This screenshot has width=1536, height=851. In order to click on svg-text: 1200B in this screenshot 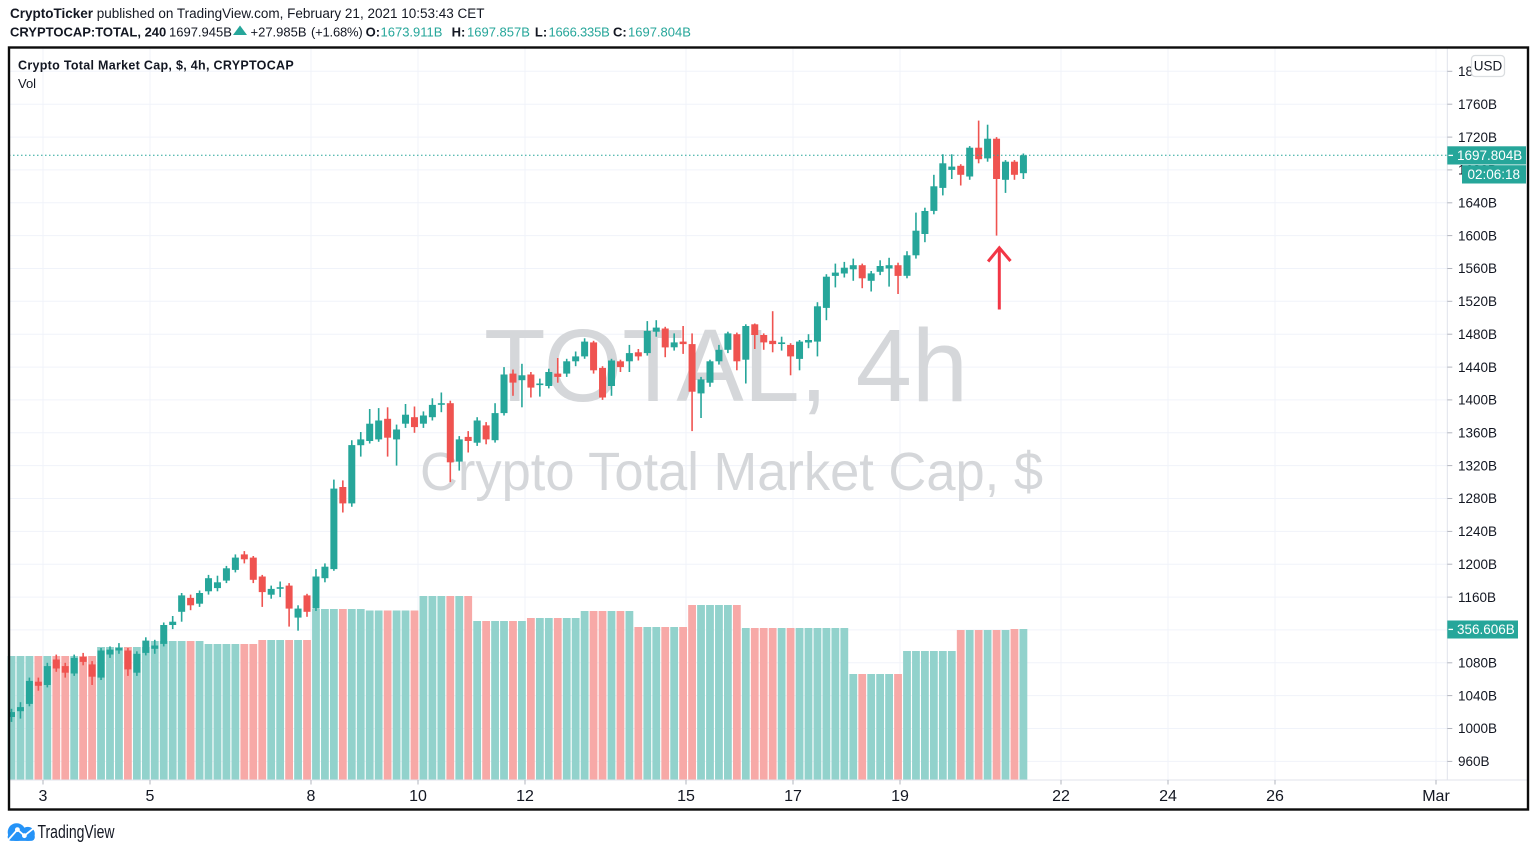, I will do `click(1477, 564)`.